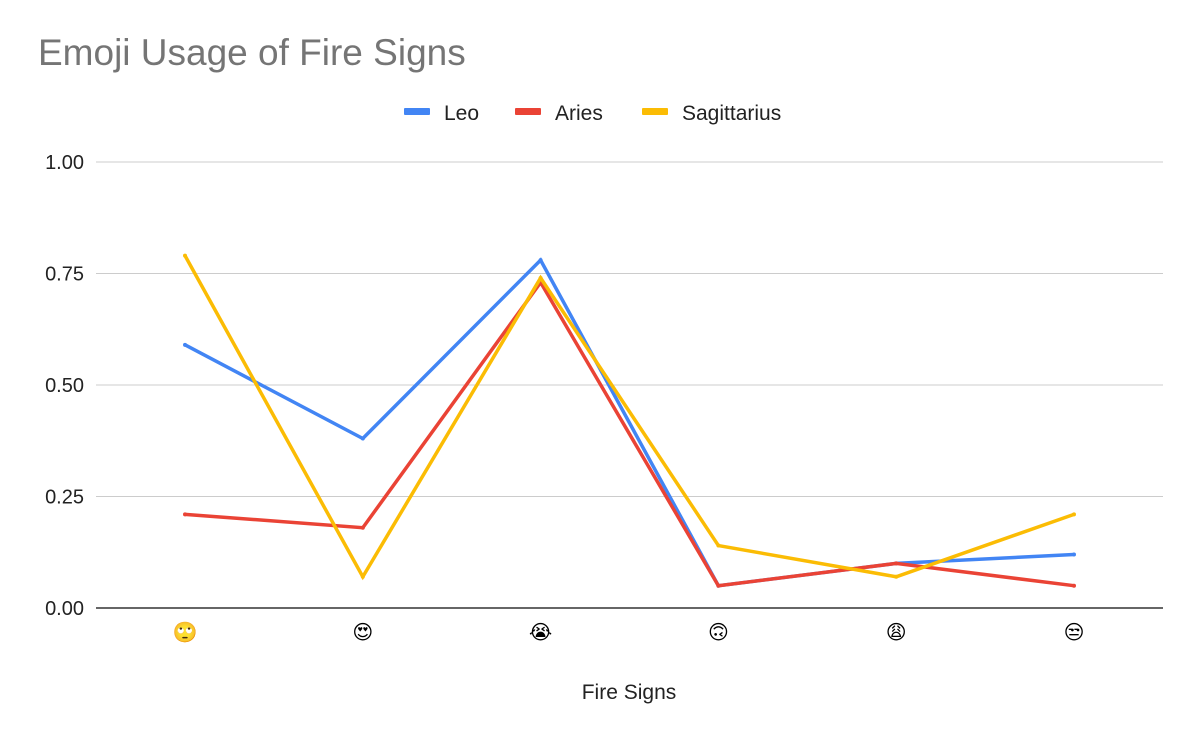 This screenshot has width=1200, height=742. I want to click on y-tick-label: 0.25, so click(64, 498).